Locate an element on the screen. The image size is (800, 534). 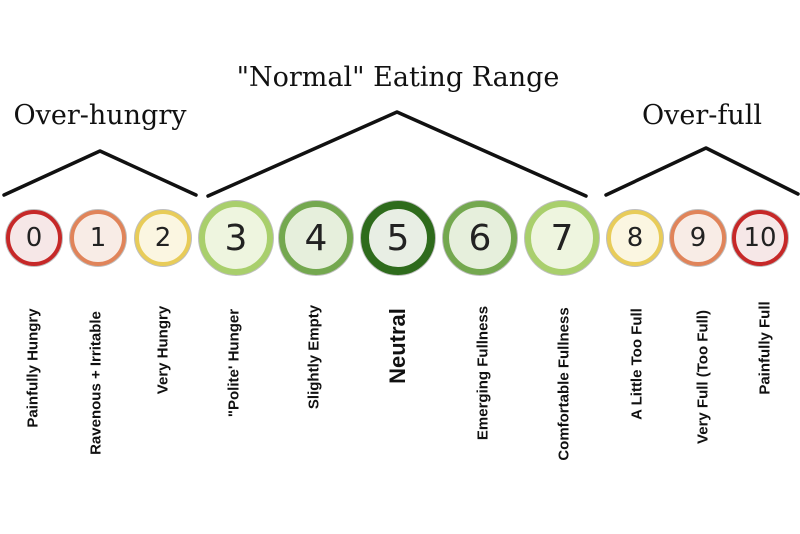
scale-circle-1: 1 is located at coordinates (98, 238).